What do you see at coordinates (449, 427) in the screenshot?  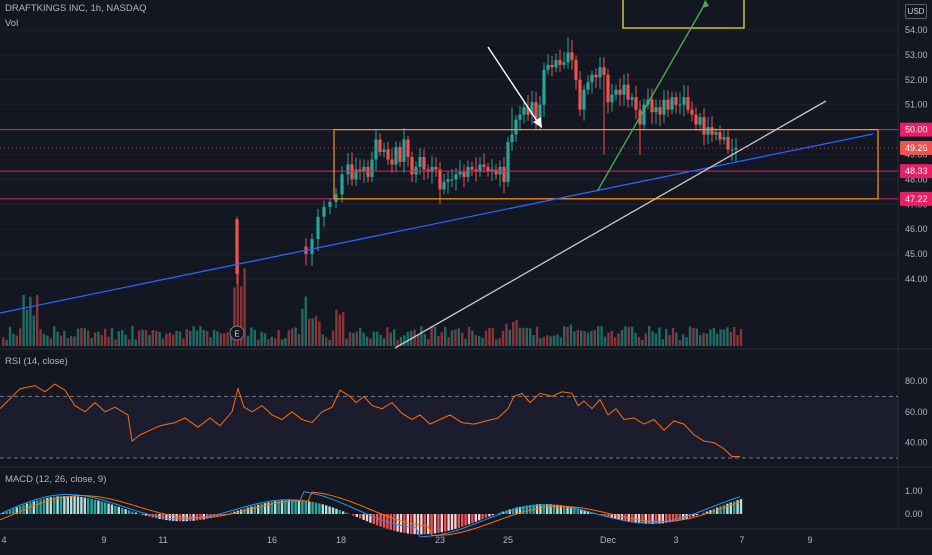 I see `rsi-band` at bounding box center [449, 427].